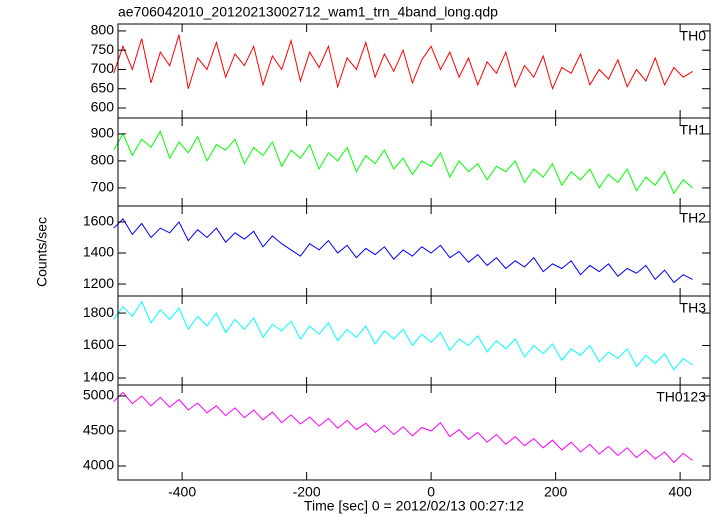  Describe the element at coordinates (693, 36) in the screenshot. I see `series-label: TH0` at that location.